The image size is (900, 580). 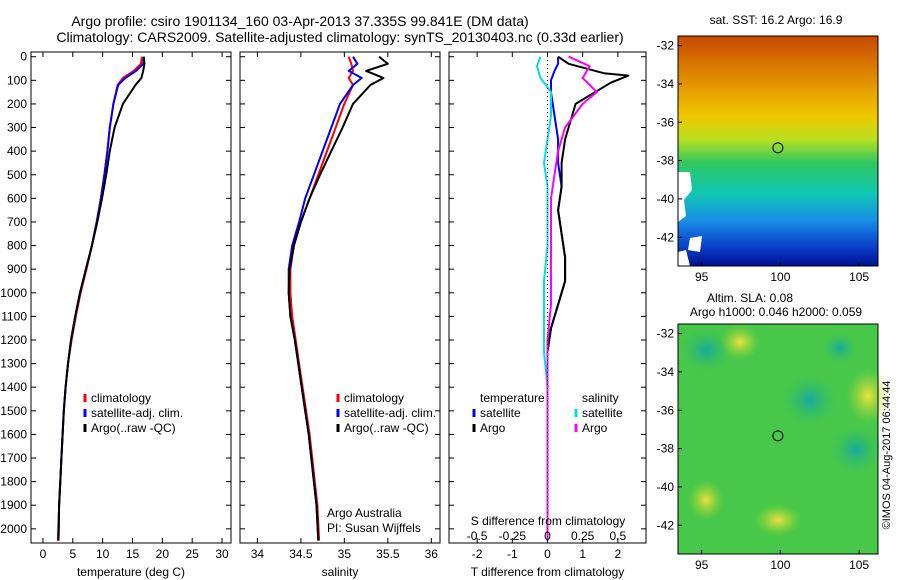 I want to click on s-difference-tick-label: 0, so click(x=547, y=536).